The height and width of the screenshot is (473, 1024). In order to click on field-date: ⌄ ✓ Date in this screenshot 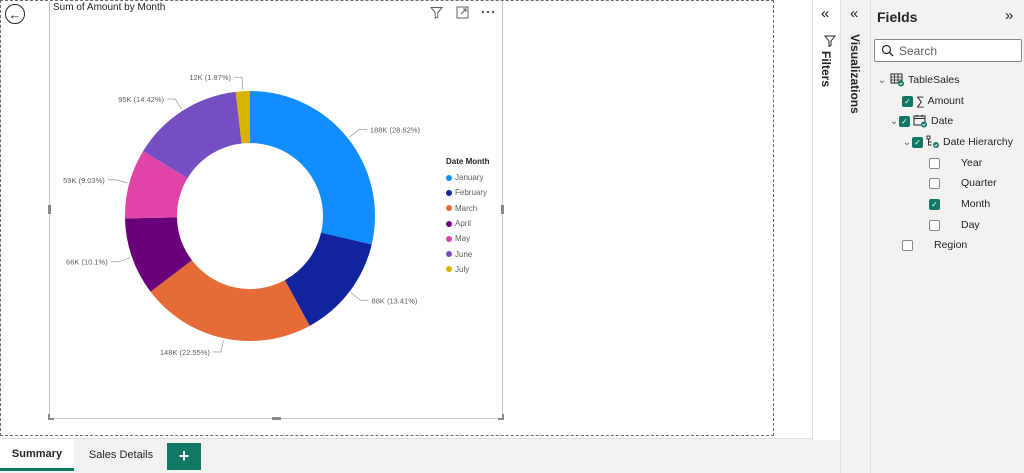, I will do `click(921, 121)`.